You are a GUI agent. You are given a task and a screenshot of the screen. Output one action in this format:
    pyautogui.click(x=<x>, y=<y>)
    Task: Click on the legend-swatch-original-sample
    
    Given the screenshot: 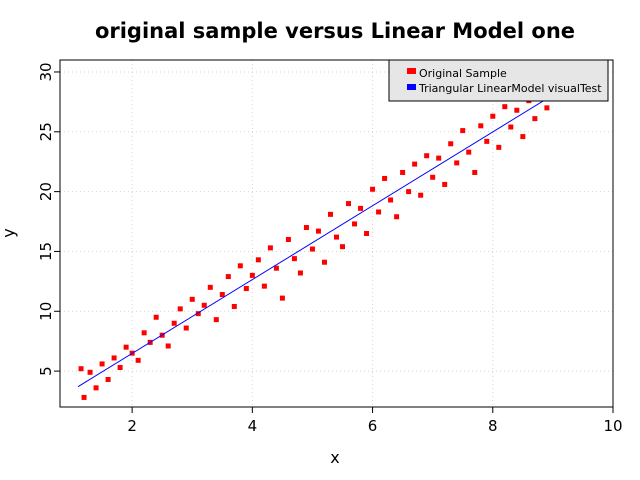 What is the action you would take?
    pyautogui.click(x=411, y=71)
    